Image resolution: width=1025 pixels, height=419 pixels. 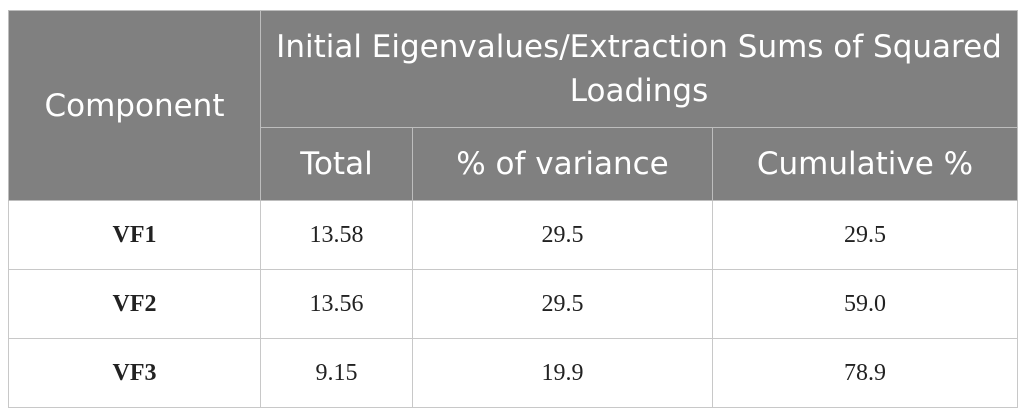 I want to click on data-cell: 19.9, so click(x=562, y=373).